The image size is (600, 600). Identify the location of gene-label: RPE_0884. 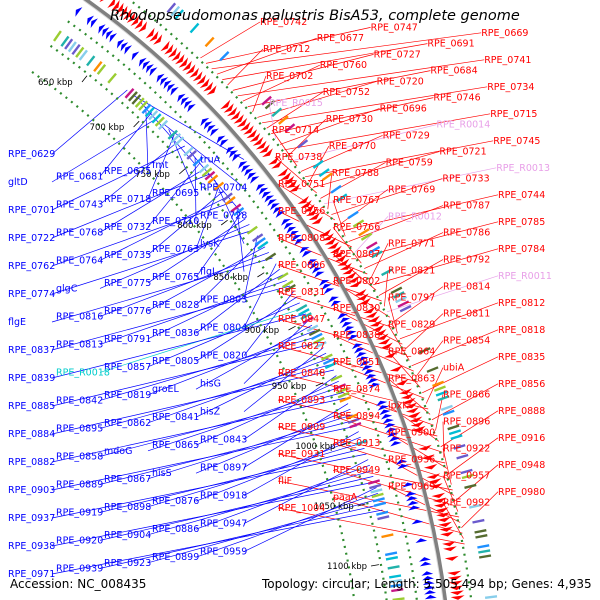
(31, 434).